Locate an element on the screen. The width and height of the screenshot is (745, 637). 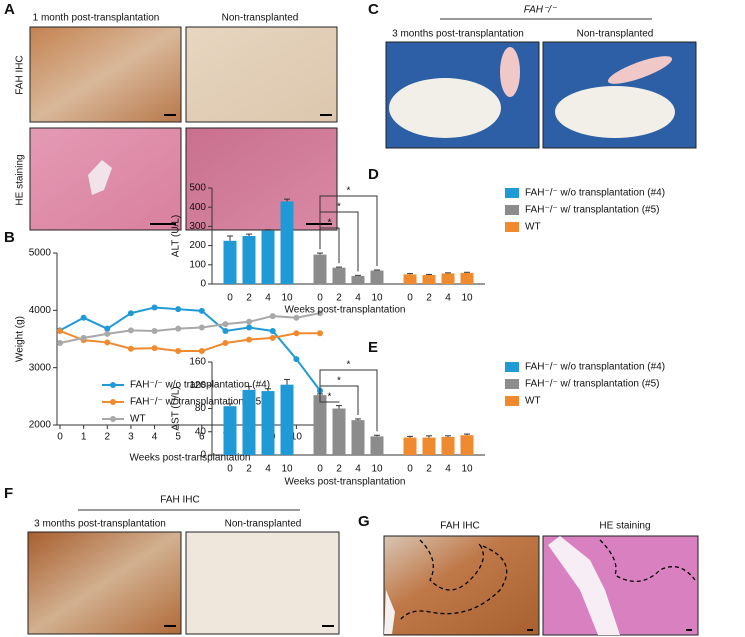
column-header: FAH IHC is located at coordinates (459, 526).